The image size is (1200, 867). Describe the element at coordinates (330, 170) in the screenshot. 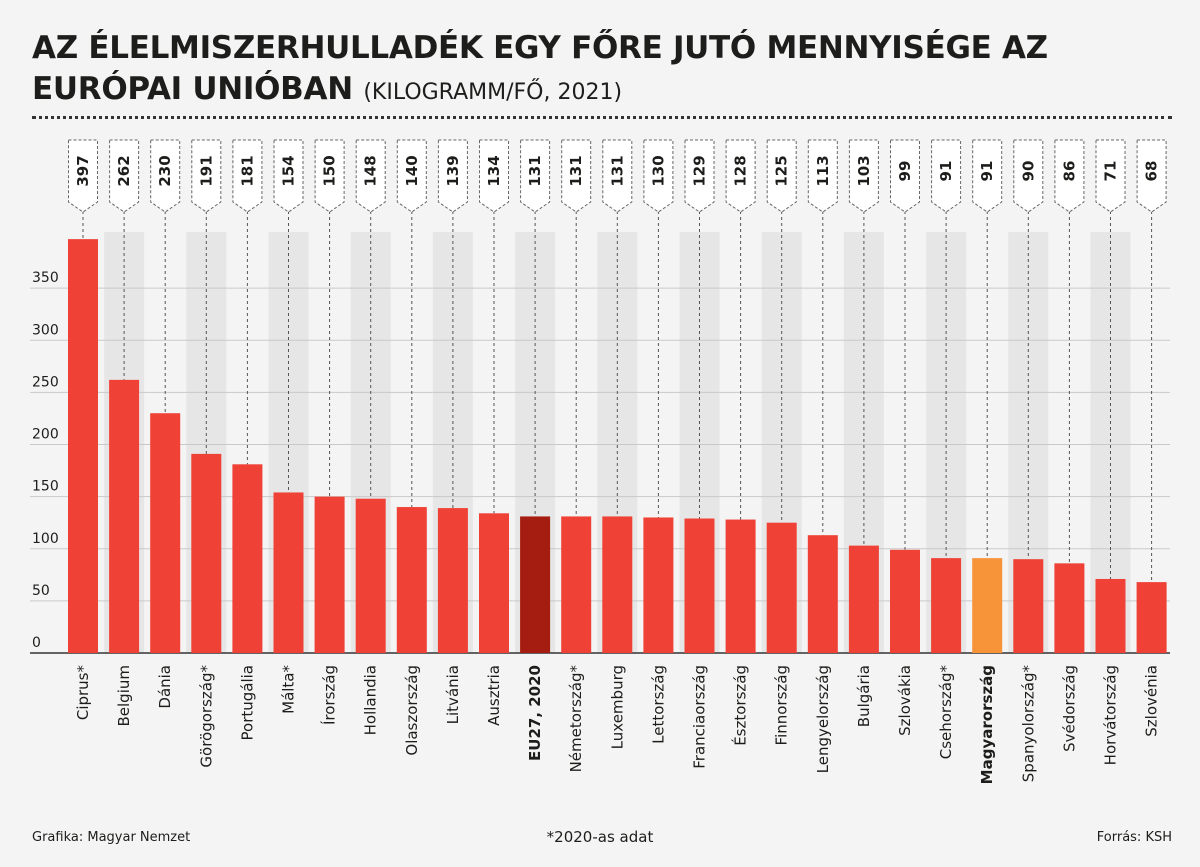

I see `data-label: 150` at that location.